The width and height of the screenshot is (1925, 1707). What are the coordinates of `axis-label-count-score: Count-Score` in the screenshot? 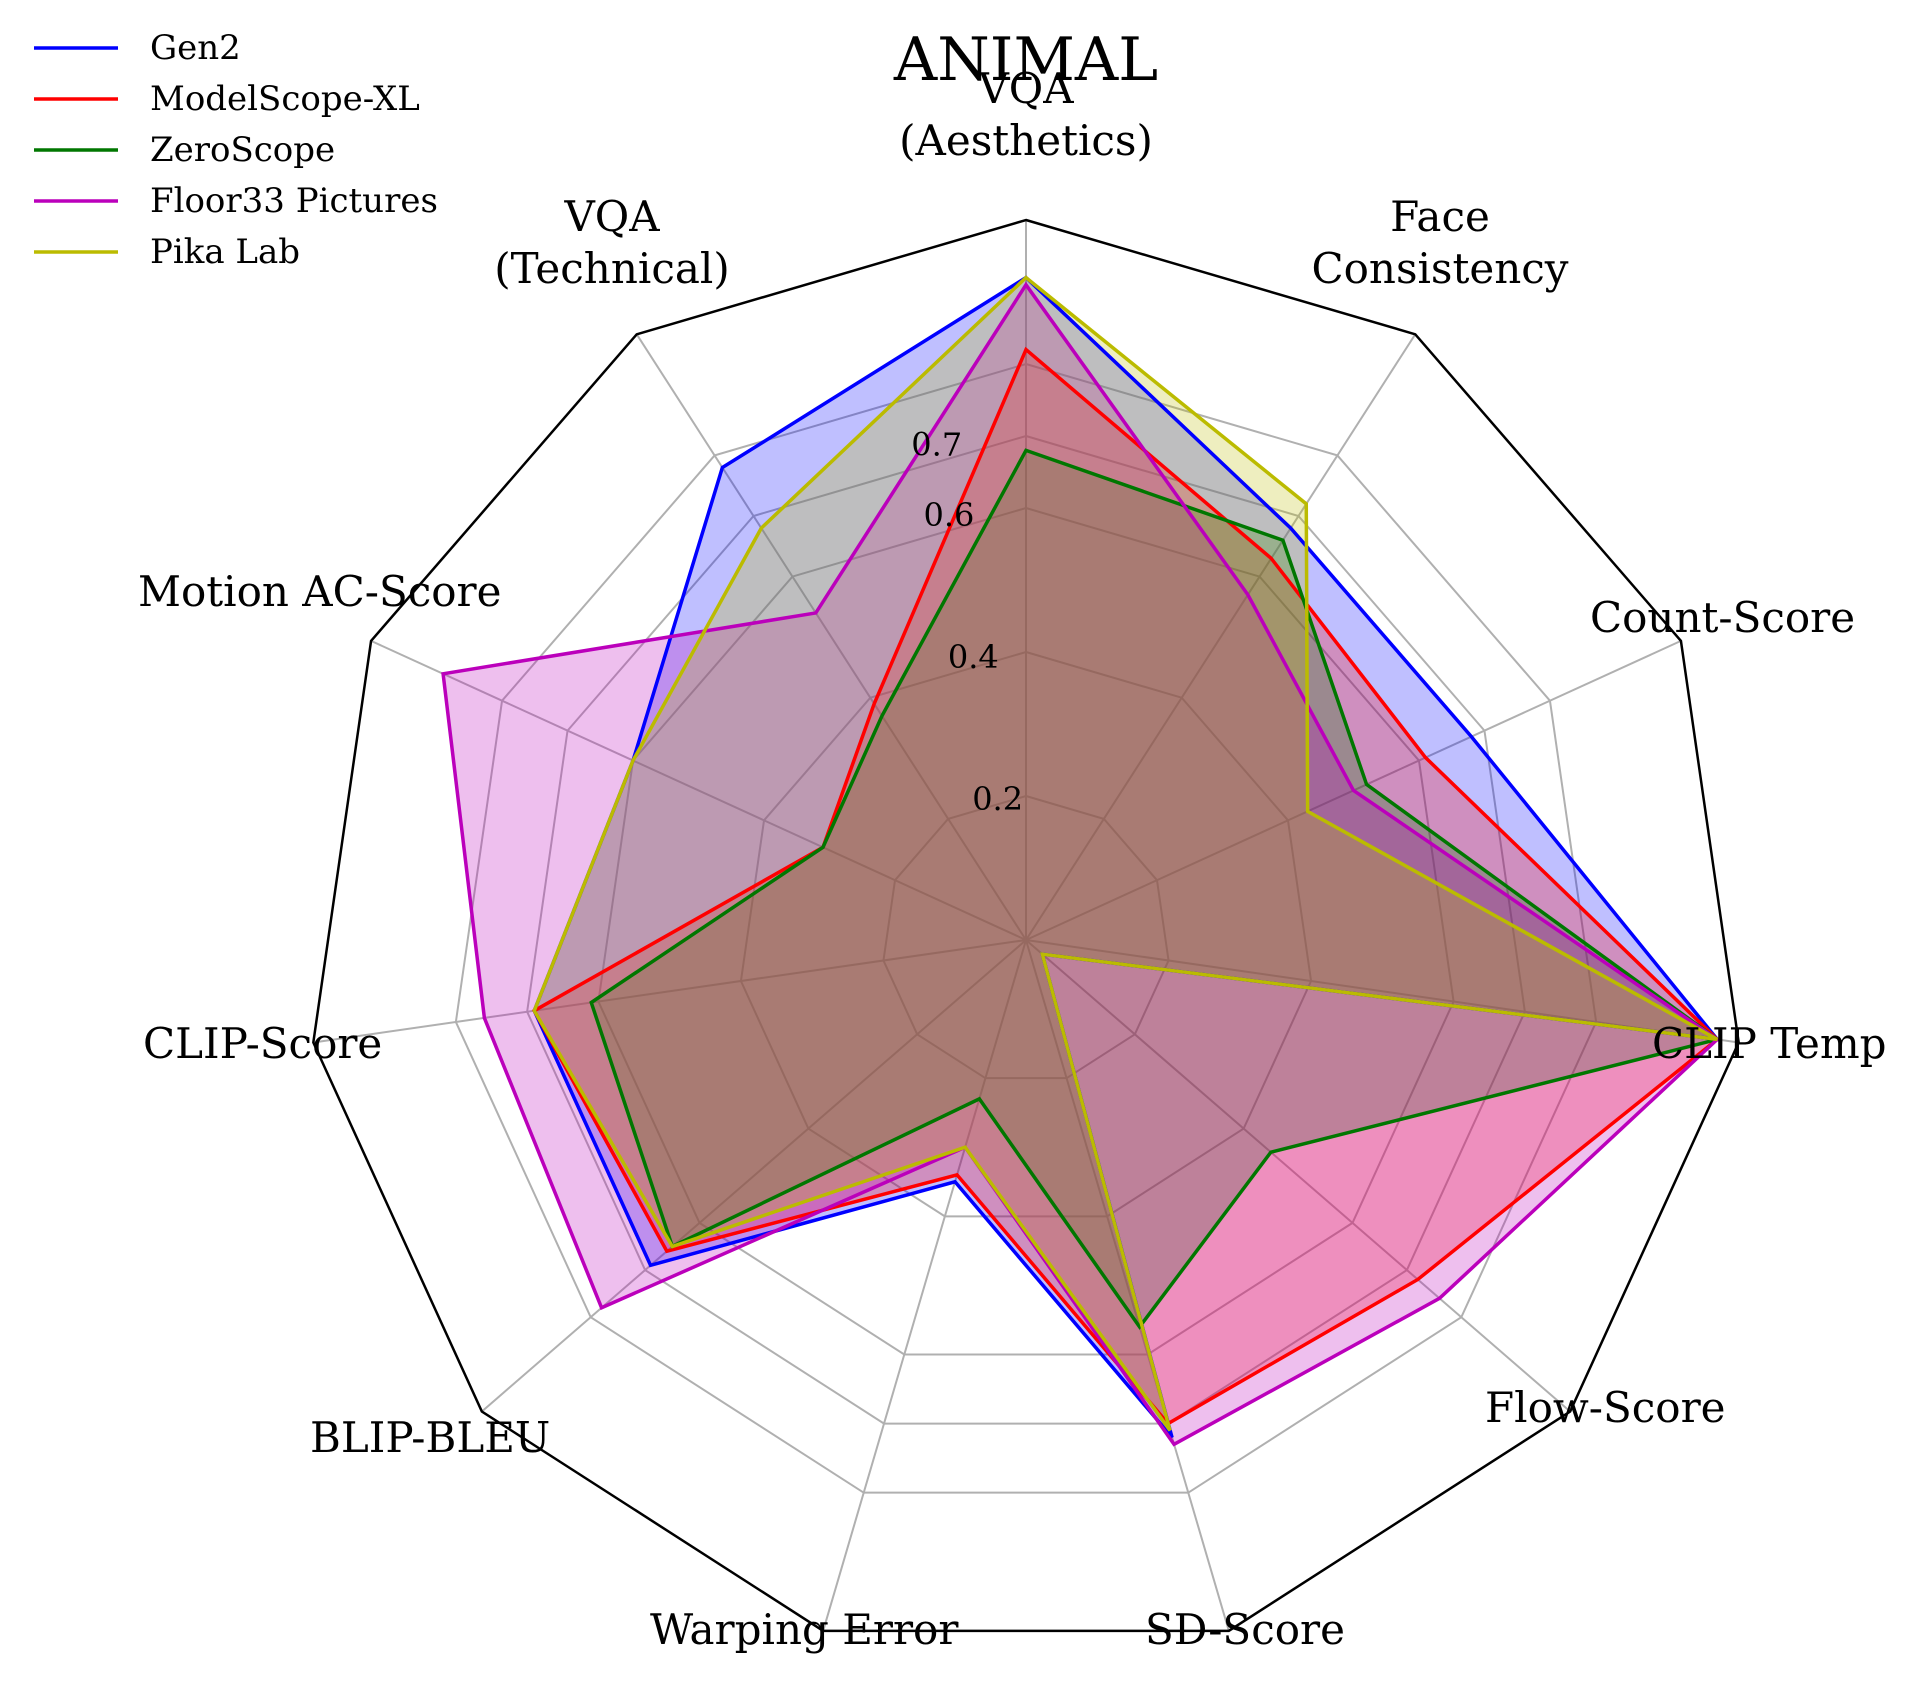 It's located at (1722, 617).